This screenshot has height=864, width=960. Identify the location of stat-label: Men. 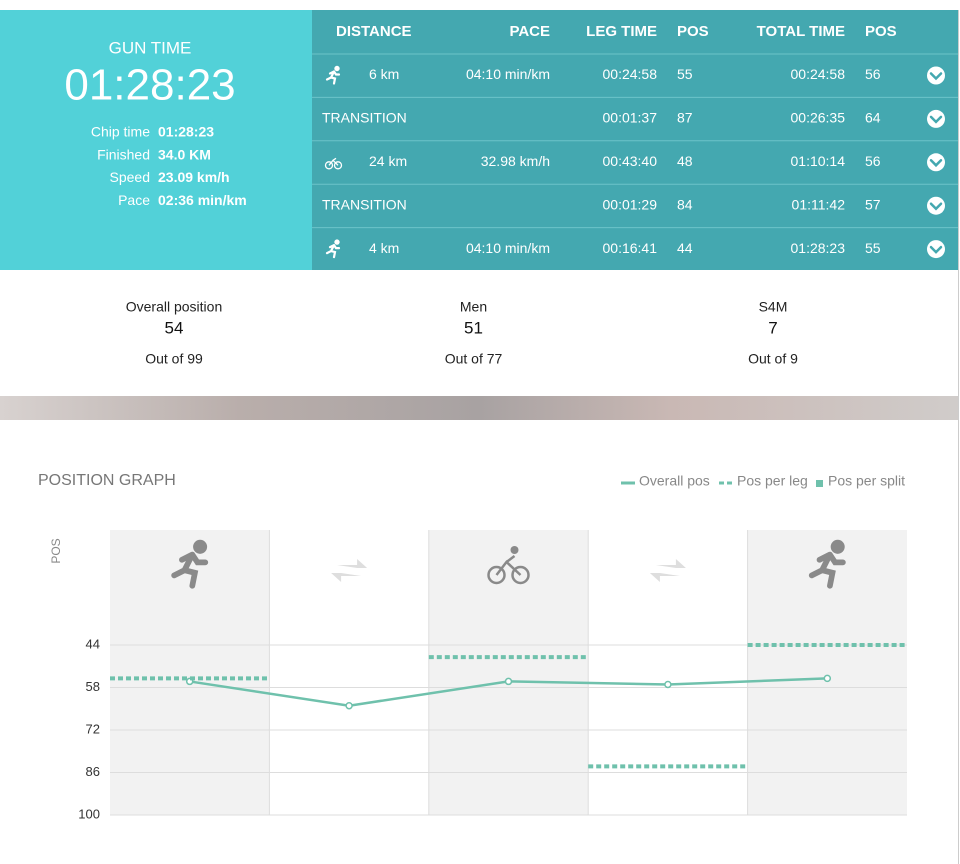
(473, 307).